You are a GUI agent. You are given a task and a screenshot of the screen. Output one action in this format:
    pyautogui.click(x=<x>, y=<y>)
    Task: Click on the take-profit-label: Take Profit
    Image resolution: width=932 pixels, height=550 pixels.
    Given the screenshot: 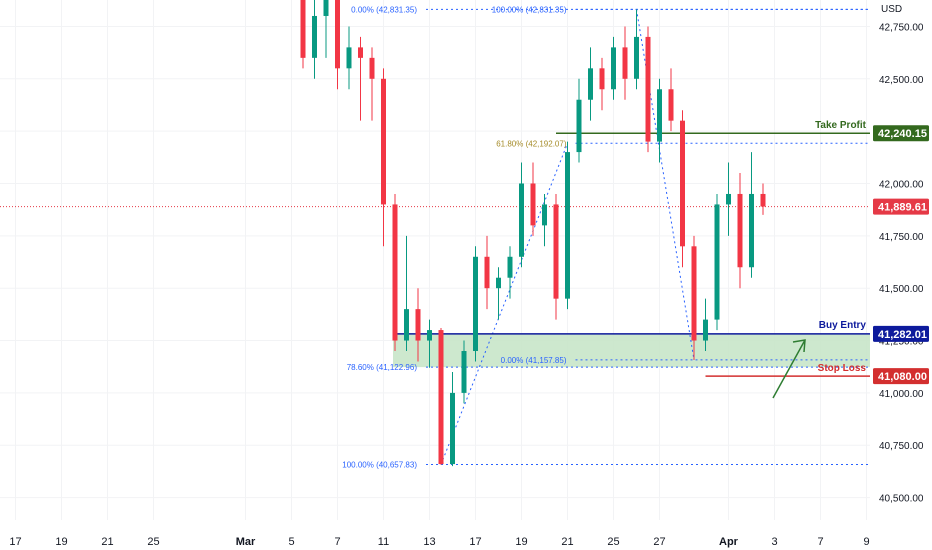 What is the action you would take?
    pyautogui.click(x=841, y=125)
    